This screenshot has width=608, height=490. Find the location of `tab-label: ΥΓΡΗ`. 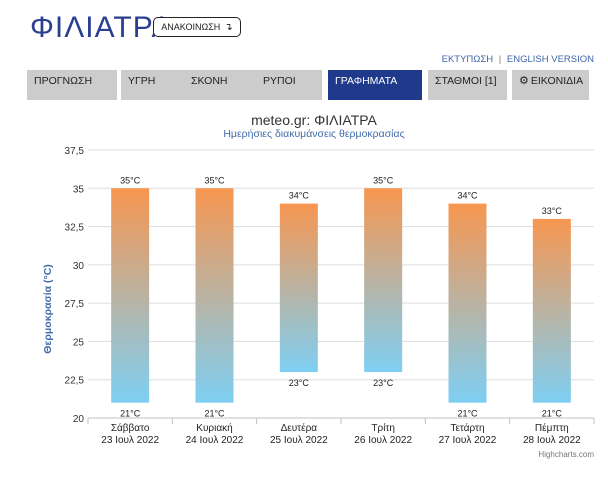

tab-label: ΥΓΡΗ is located at coordinates (142, 81).